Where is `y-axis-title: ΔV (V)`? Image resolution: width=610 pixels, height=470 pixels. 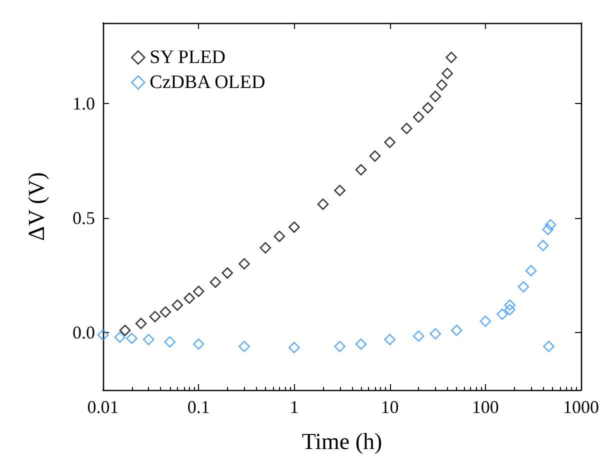 y-axis-title: ΔV (V) is located at coordinates (36, 206).